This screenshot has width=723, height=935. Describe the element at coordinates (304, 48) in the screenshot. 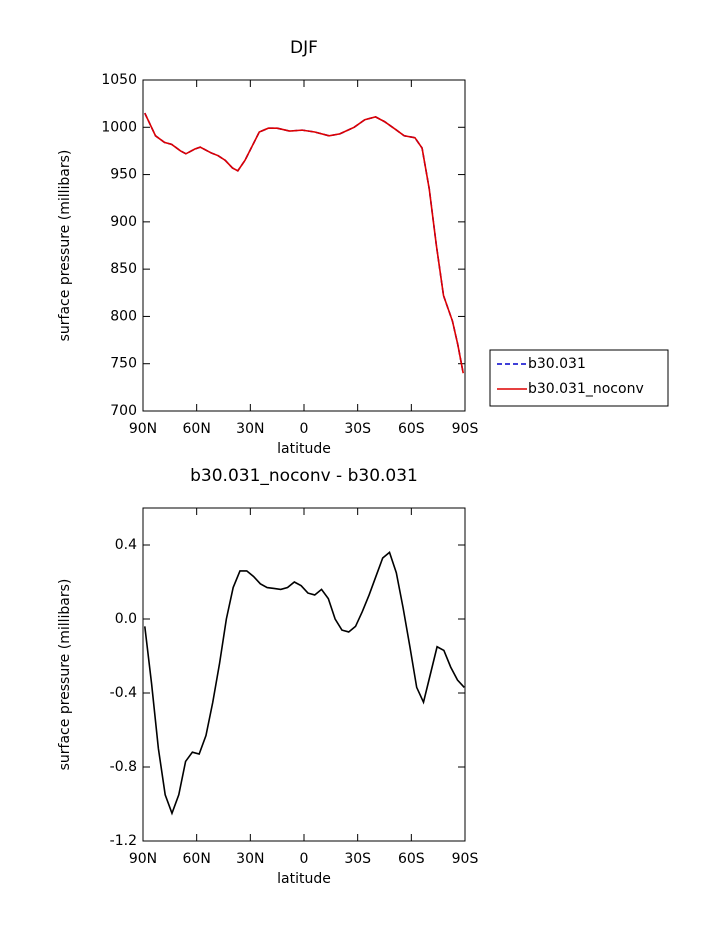

I see `chart-title: DJF` at that location.